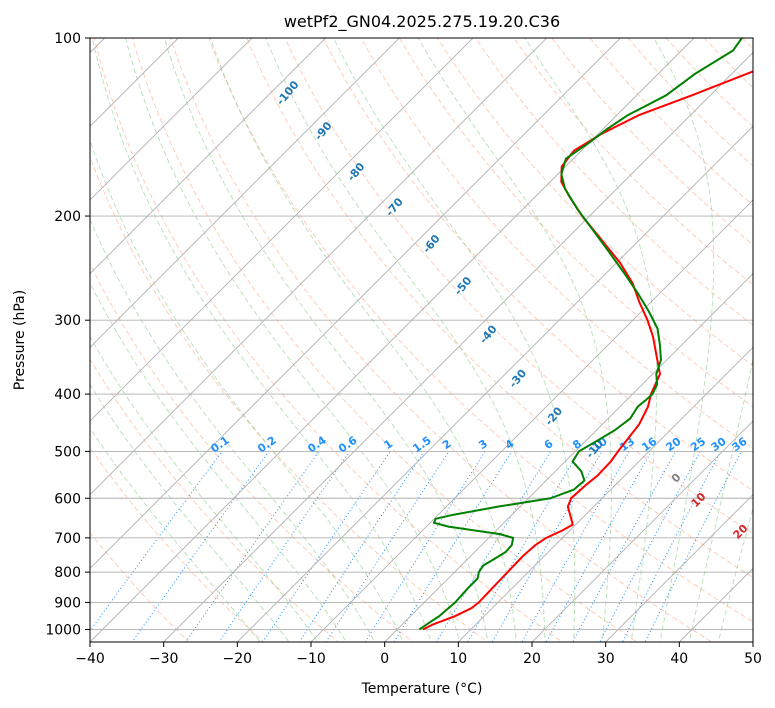  I want to click on y-tick-label: 800, so click(67, 573).